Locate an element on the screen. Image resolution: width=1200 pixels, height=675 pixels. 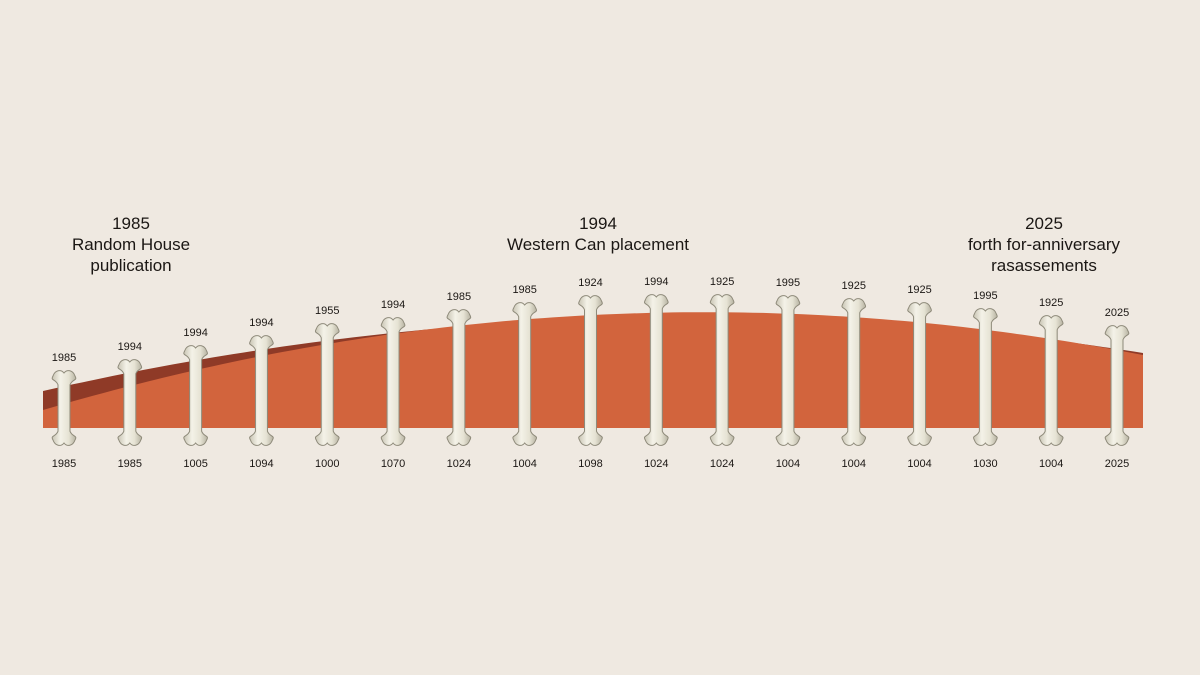
milestone-caption: forth for-anniversary is located at coordinates (1044, 244).